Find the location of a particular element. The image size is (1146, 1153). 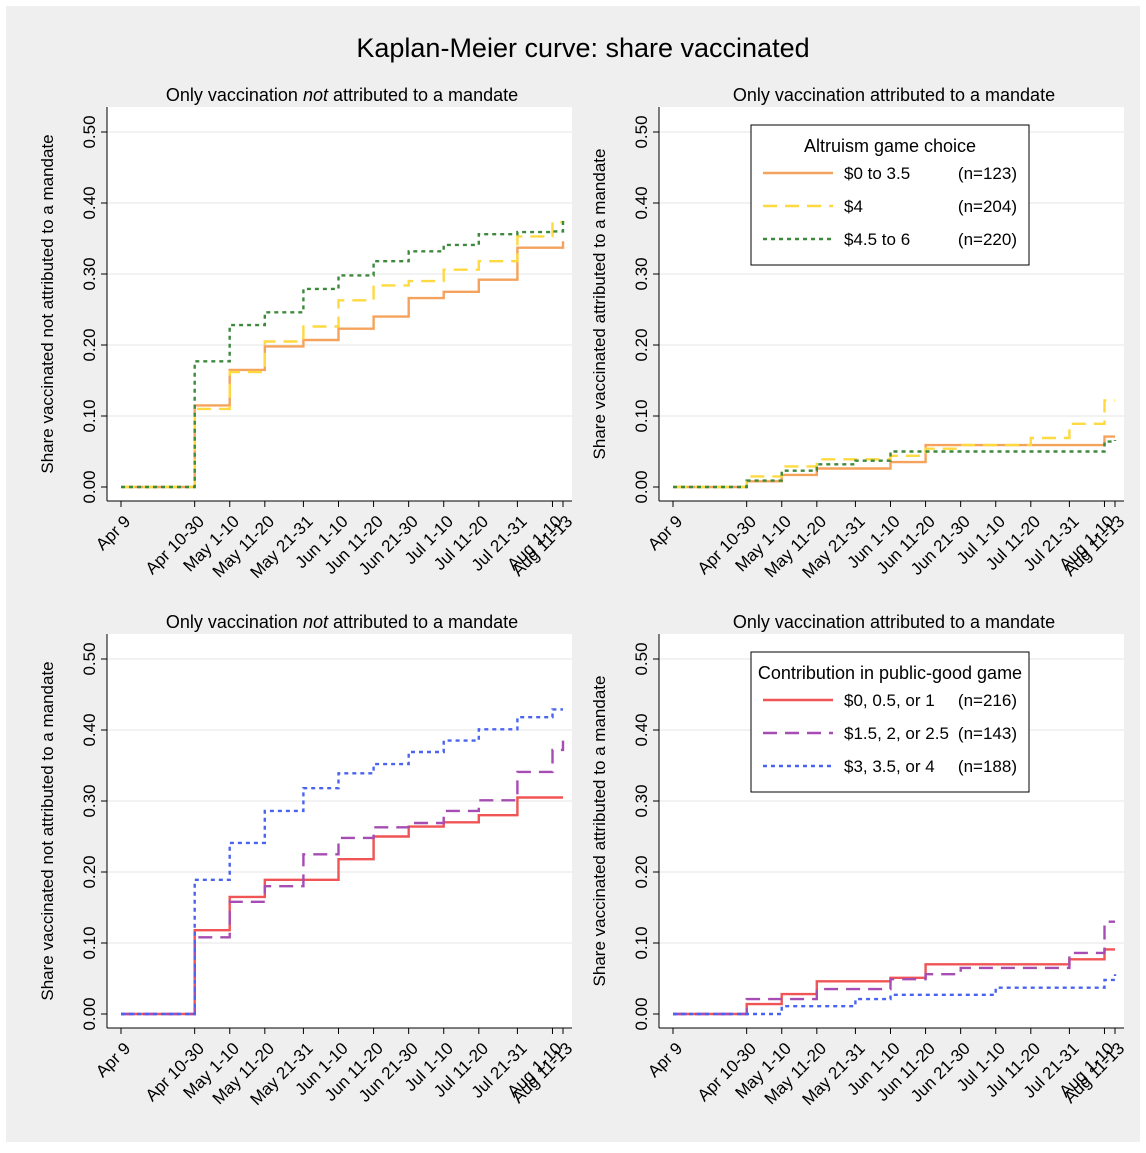

legend-title: Contribution in public-good game is located at coordinates (890, 673).